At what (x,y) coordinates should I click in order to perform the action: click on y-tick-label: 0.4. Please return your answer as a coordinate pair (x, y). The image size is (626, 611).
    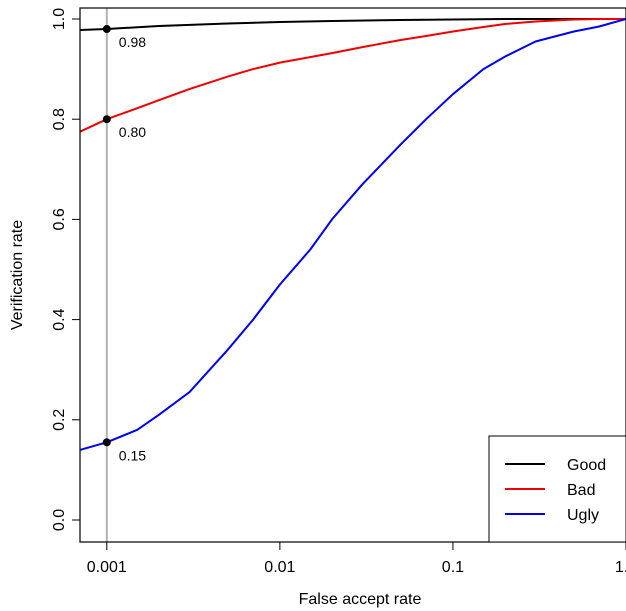
    Looking at the image, I should click on (59, 319).